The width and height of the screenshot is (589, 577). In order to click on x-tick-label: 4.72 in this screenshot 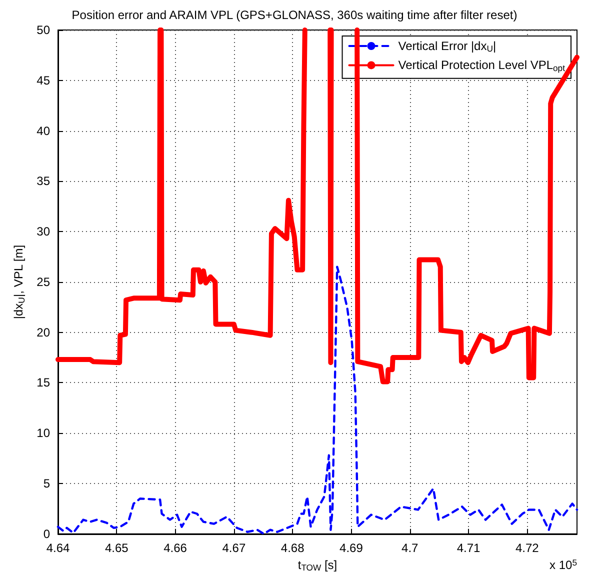, I will do `click(527, 547)`.